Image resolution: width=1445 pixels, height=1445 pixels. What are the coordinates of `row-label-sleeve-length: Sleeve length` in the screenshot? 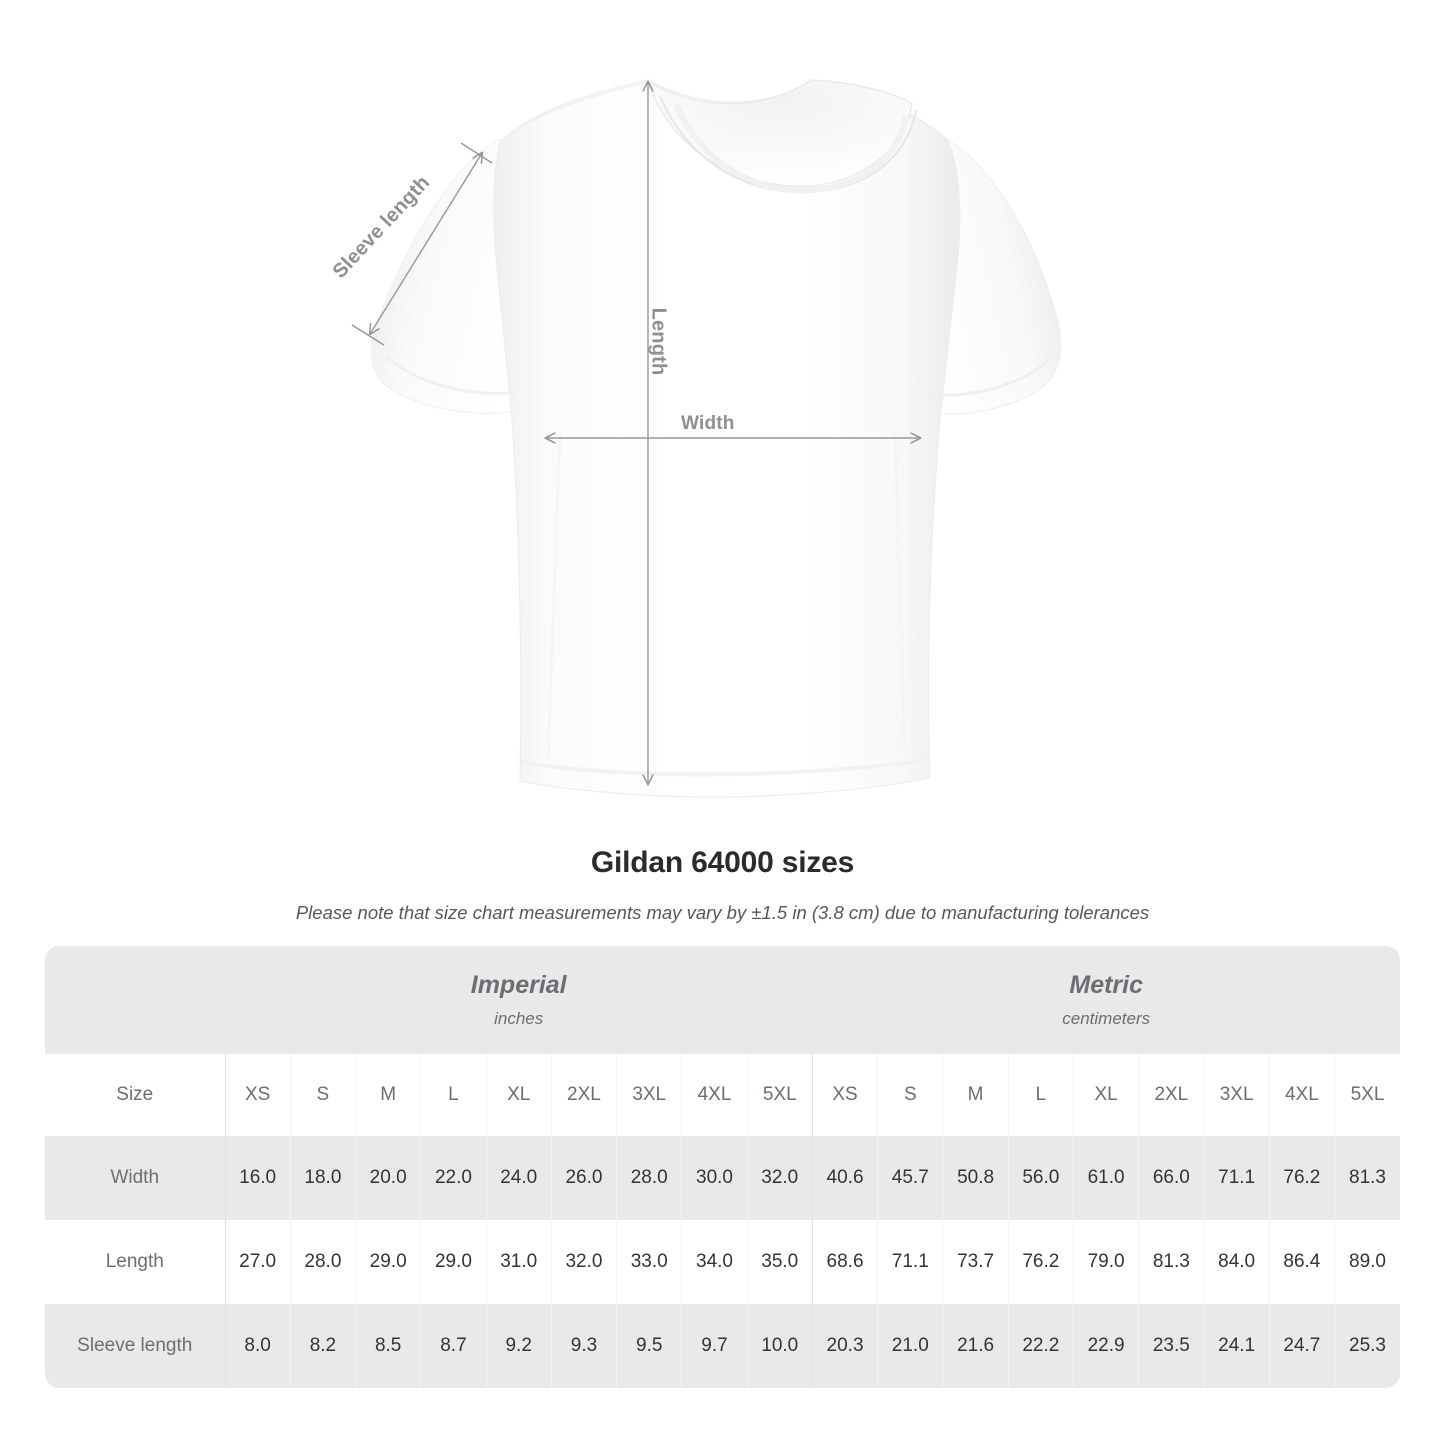 It's located at (135, 1346).